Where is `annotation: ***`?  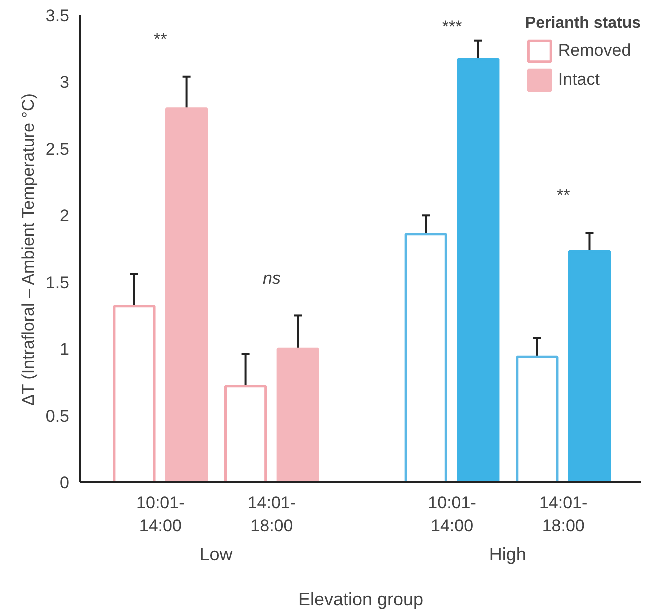
annotation: *** is located at coordinates (452, 27).